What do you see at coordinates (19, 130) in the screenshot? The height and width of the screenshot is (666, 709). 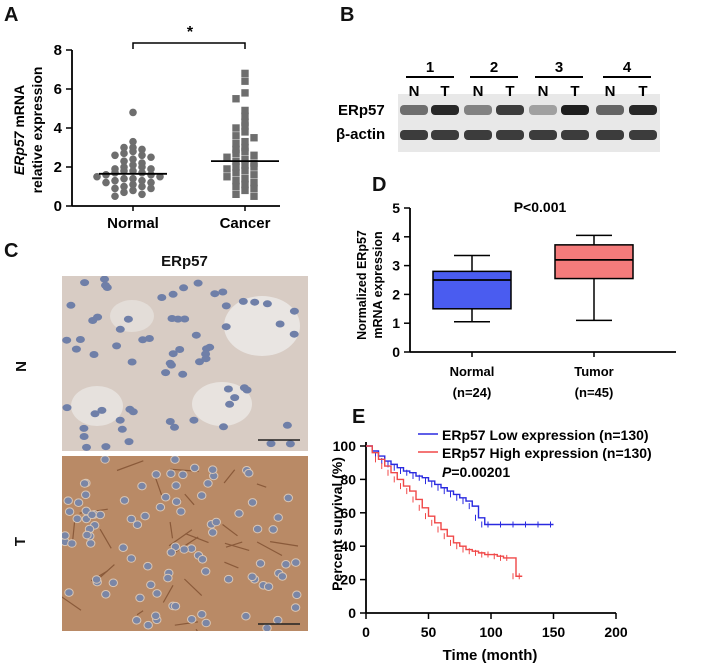 I see `chart-a-ylabel: ERp57 mRNA` at bounding box center [19, 130].